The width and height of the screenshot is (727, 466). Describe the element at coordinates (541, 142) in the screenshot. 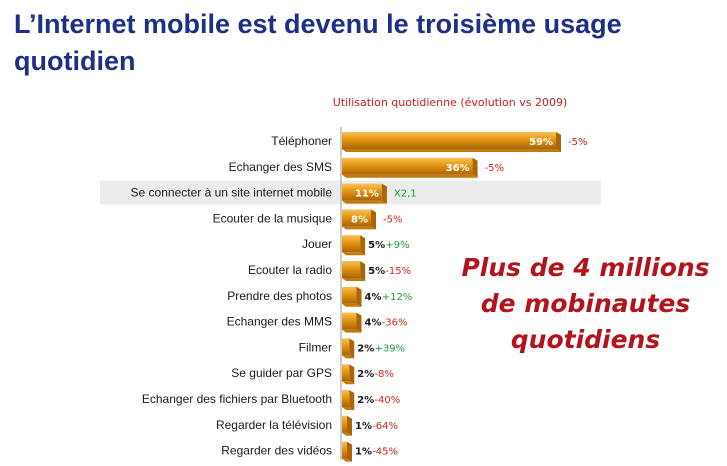

I see `value-label: 59%` at that location.